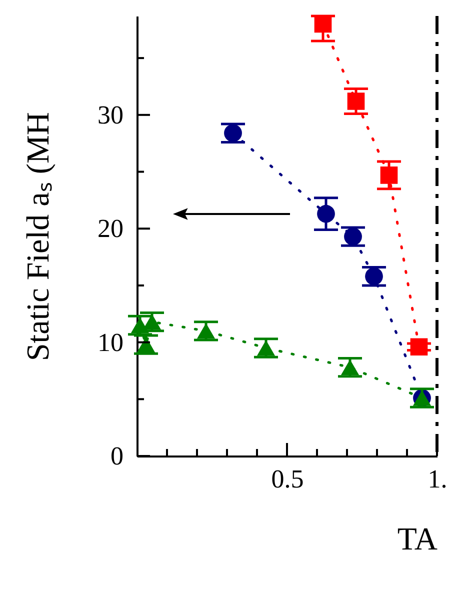  Describe the element at coordinates (117, 456) in the screenshot. I see `y-tick-label: 0` at that location.